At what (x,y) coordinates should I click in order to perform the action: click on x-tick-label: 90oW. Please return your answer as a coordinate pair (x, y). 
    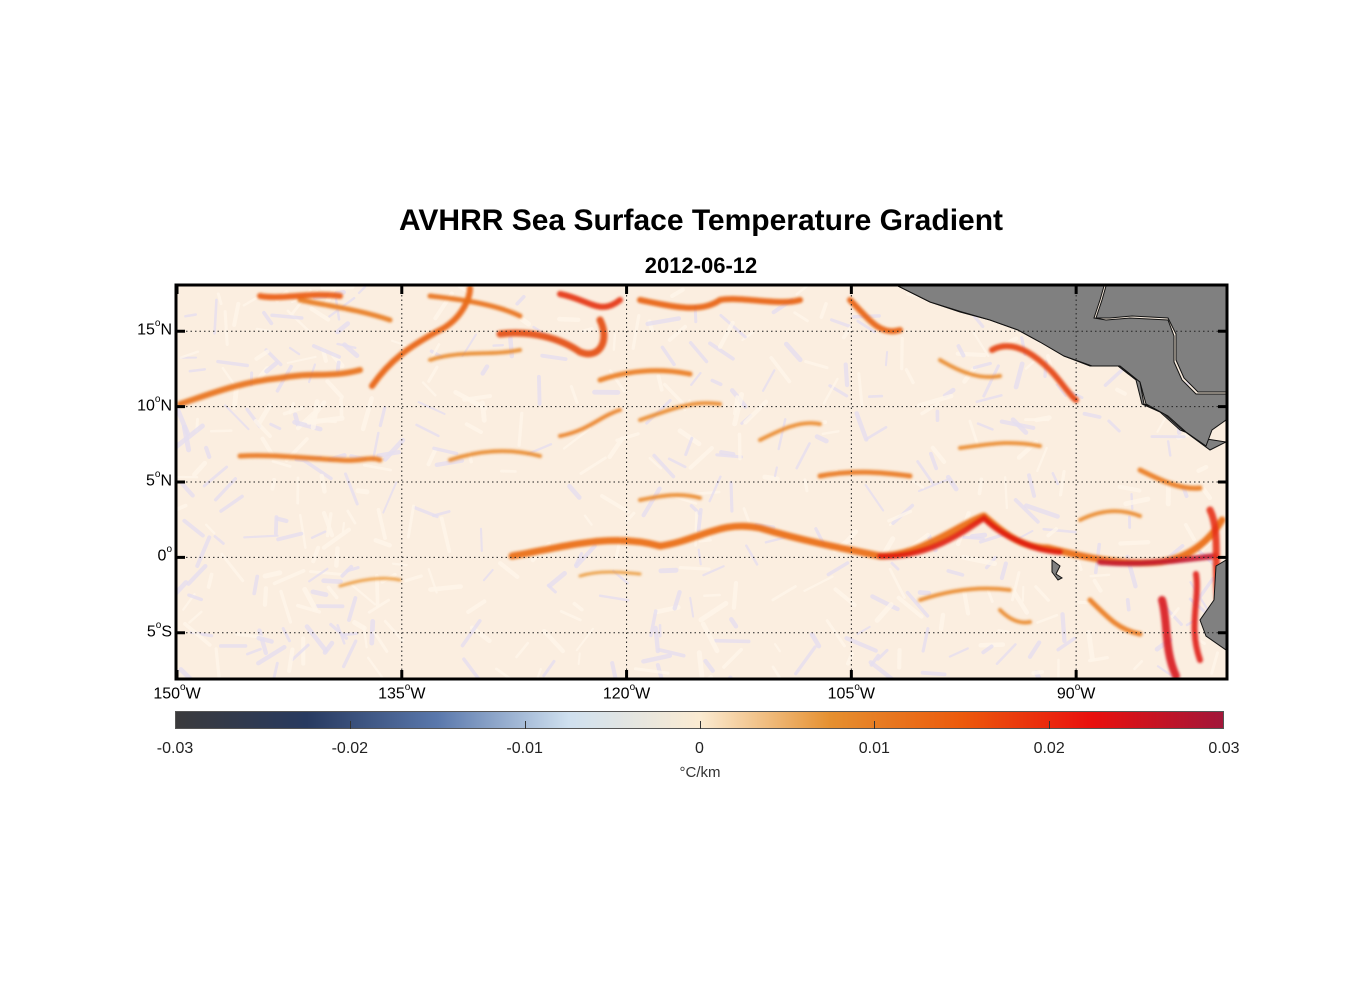
    Looking at the image, I should click on (1076, 692).